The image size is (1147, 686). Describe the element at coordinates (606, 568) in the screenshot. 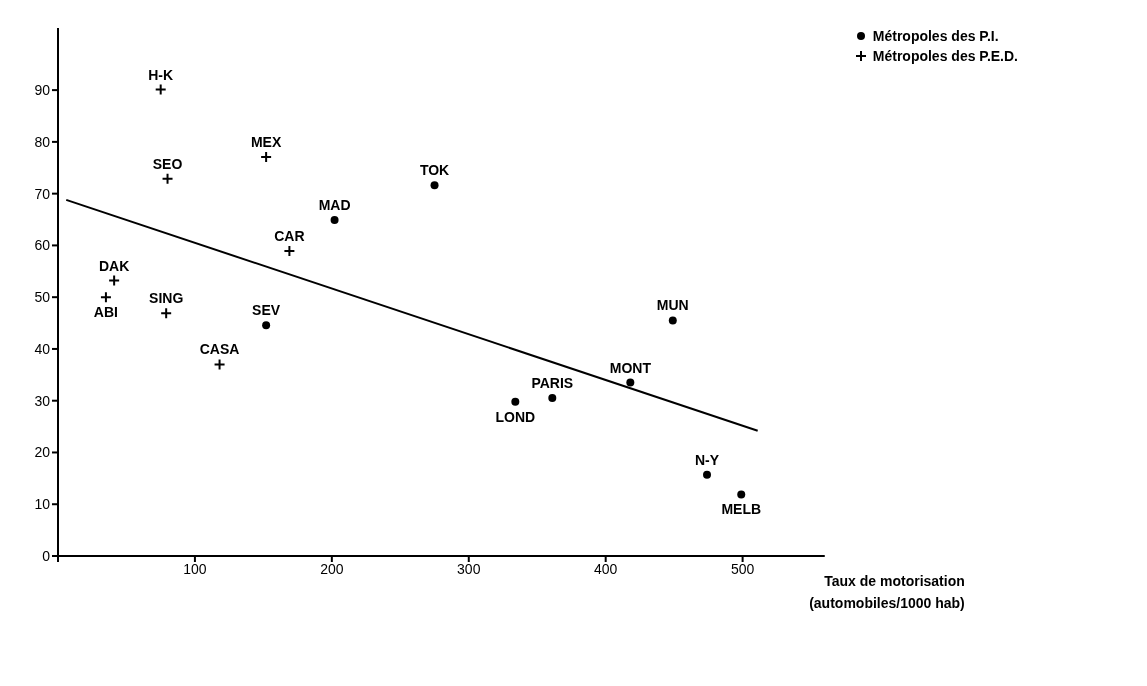

I see `x-tick-label: 400` at that location.